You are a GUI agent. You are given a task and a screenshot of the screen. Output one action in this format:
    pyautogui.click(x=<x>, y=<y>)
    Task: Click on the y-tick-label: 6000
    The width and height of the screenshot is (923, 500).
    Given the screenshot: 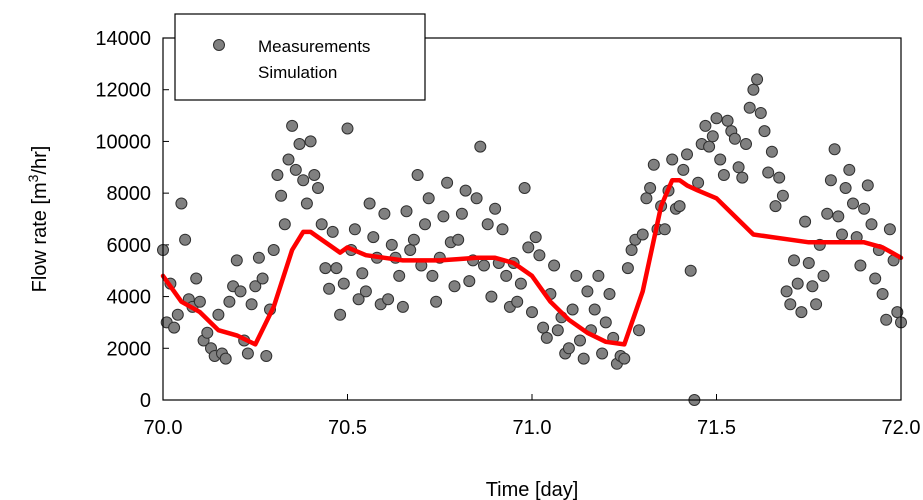 What is the action you would take?
    pyautogui.click(x=129, y=246)
    